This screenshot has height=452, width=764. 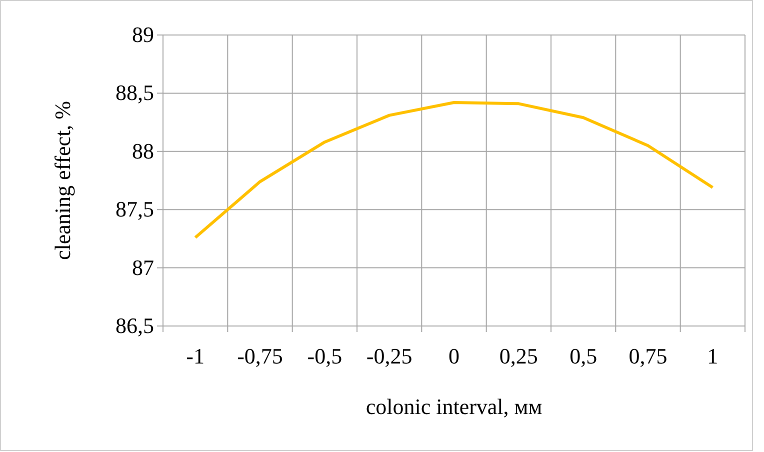 I want to click on y-tick-label: 86,5, so click(x=135, y=325).